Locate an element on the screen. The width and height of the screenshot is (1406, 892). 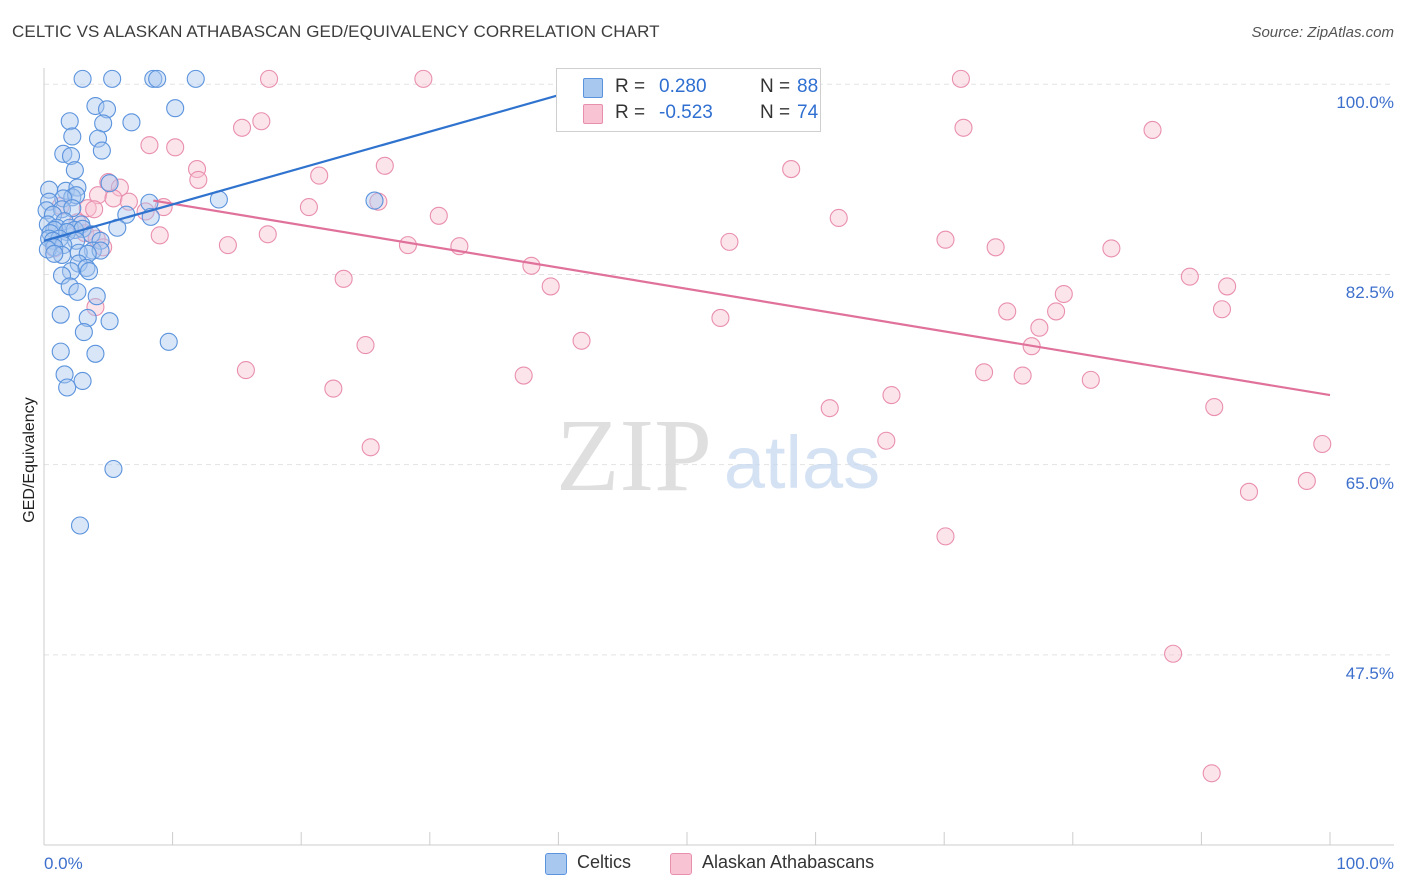
correlation-legend: R = 0.280 N = 88 R = -0.523 N = 74 is located at coordinates (688, 100).